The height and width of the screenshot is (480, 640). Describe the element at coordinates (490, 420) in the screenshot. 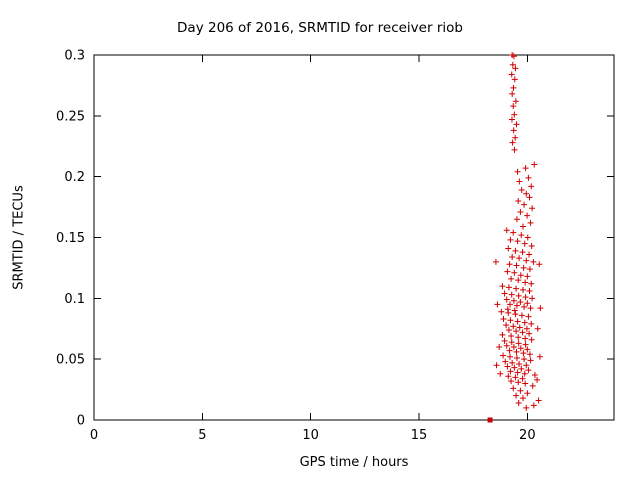

I see `zero-square-marker` at that location.